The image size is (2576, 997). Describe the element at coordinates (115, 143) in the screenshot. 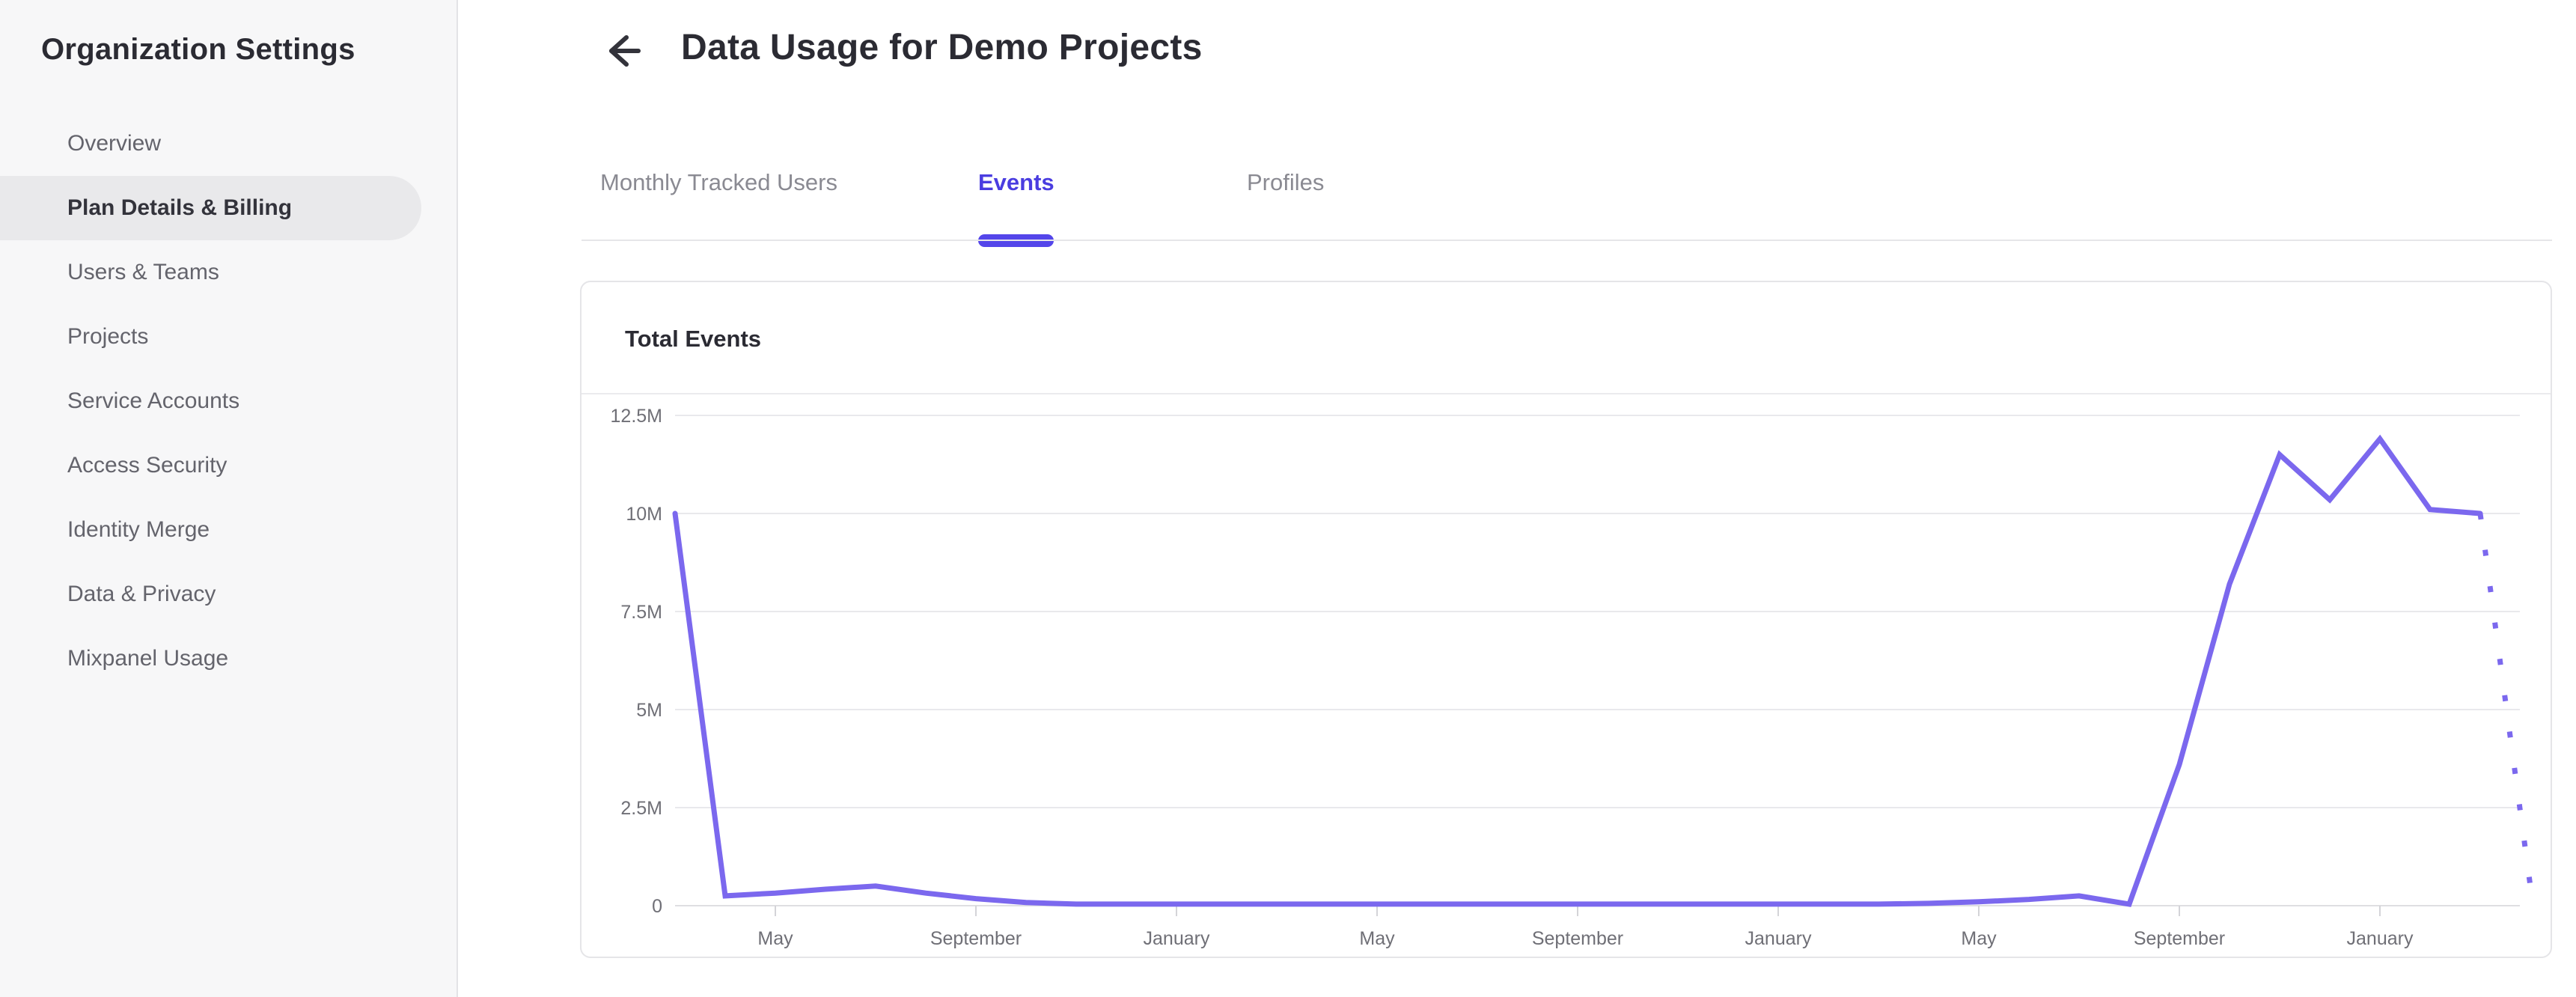

I see `sidebar-item-overview: Overview` at that location.